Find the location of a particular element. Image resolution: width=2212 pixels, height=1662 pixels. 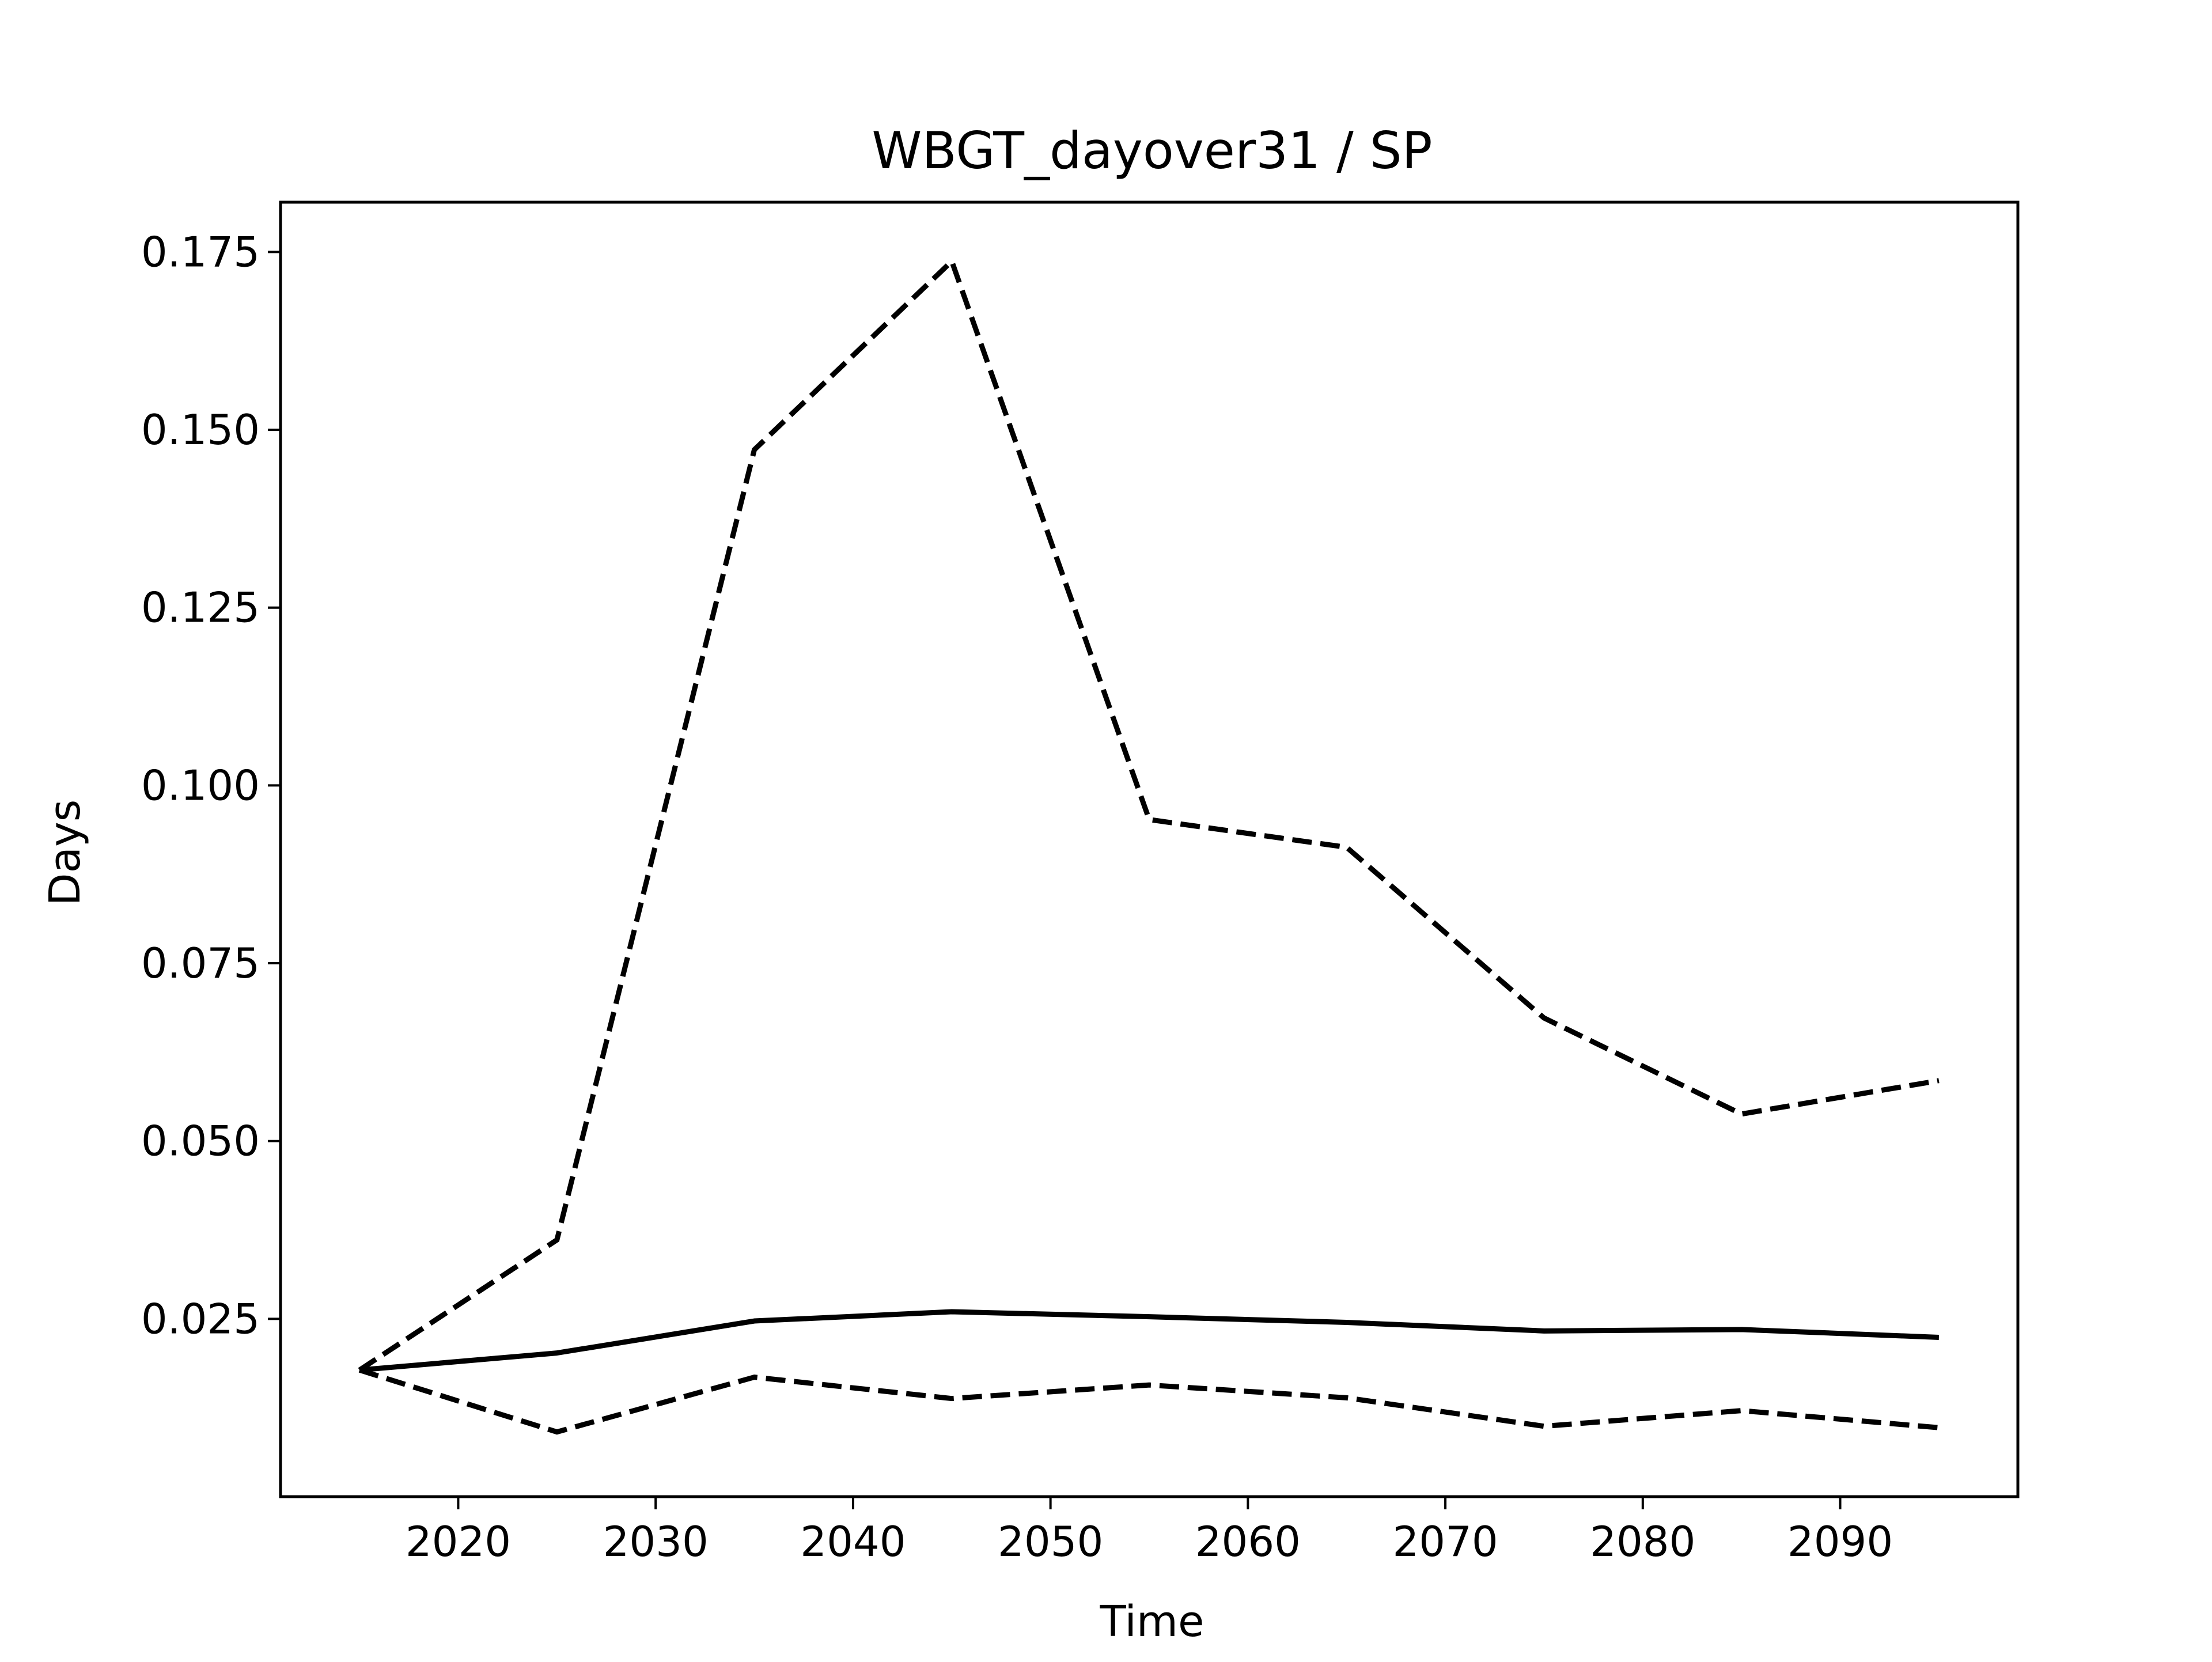

chart-title: WBGT_dayover31 / SP is located at coordinates (1152, 150).